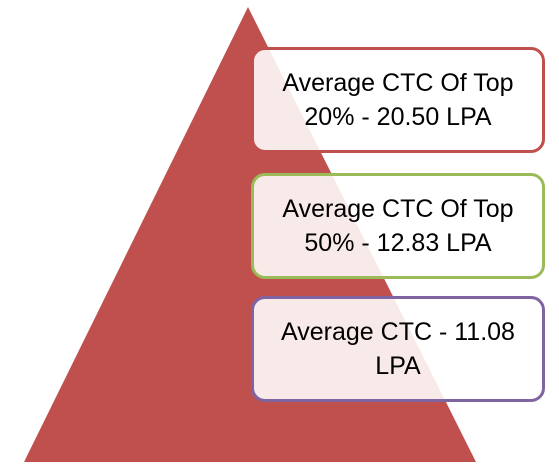 The height and width of the screenshot is (474, 559). I want to click on level-box-top-50: Average CTC Of Top 50% - 12.83 LPA, so click(398, 226).